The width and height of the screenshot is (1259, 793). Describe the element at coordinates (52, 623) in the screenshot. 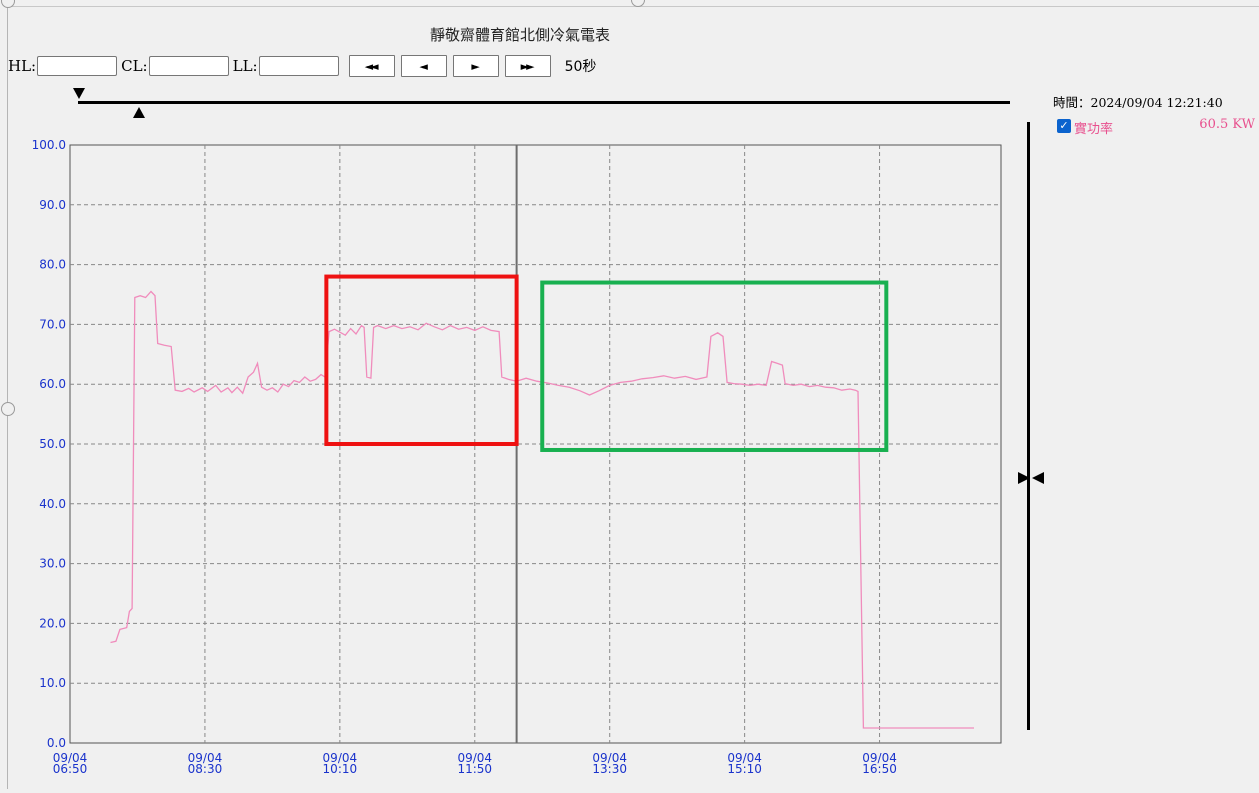

I see `y-tick-label: 20.0` at that location.